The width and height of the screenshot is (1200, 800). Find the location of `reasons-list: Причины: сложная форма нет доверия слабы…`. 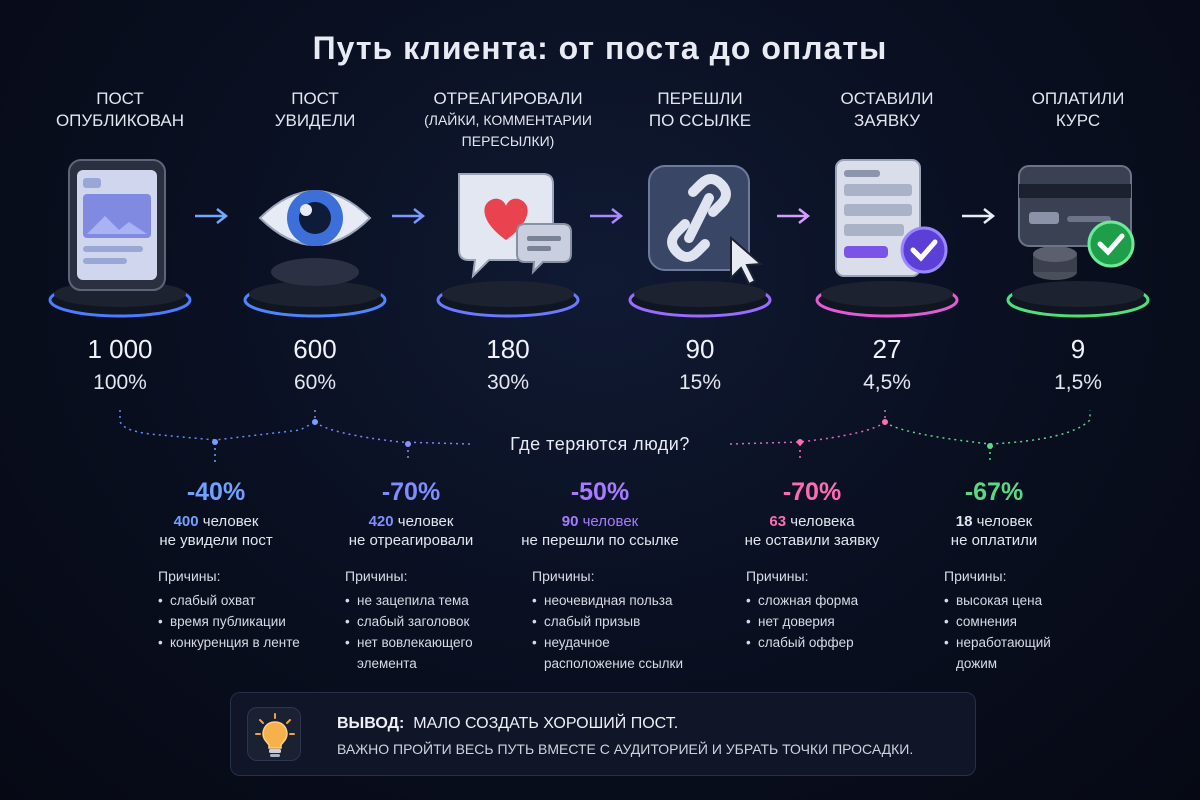

reasons-list: Причины: сложная форма нет доверия слабы… is located at coordinates (846, 610).